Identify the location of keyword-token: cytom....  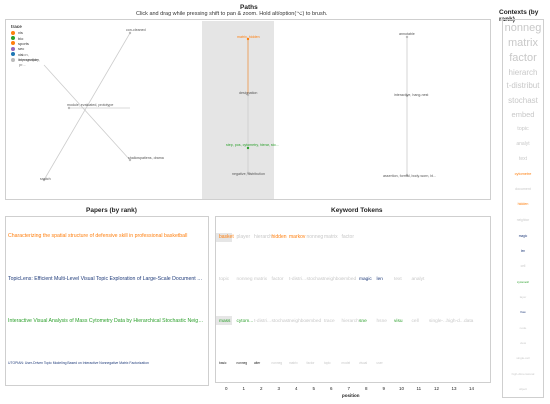
(245, 321).